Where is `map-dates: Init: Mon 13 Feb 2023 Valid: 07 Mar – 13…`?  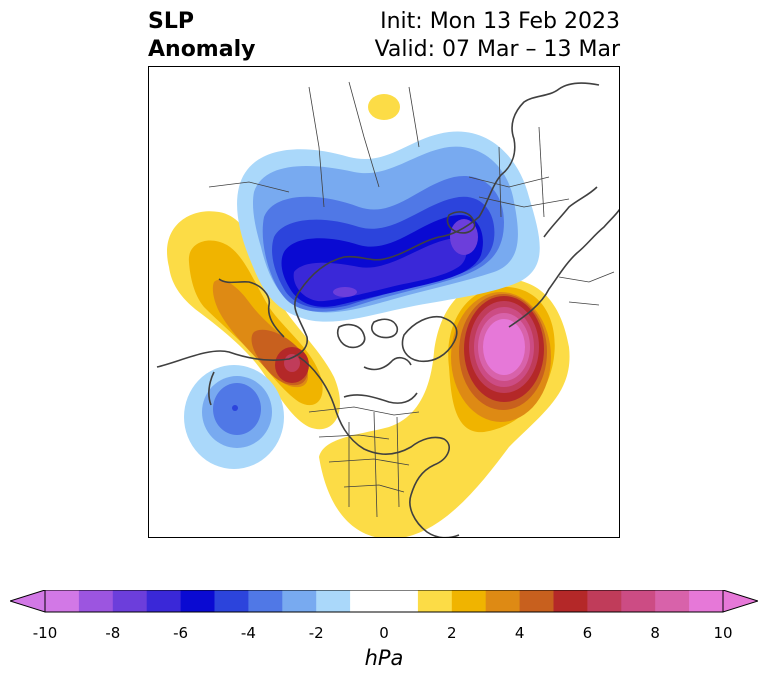
map-dates: Init: Mon 13 Feb 2023 Valid: 07 Mar – 13… is located at coordinates (497, 36).